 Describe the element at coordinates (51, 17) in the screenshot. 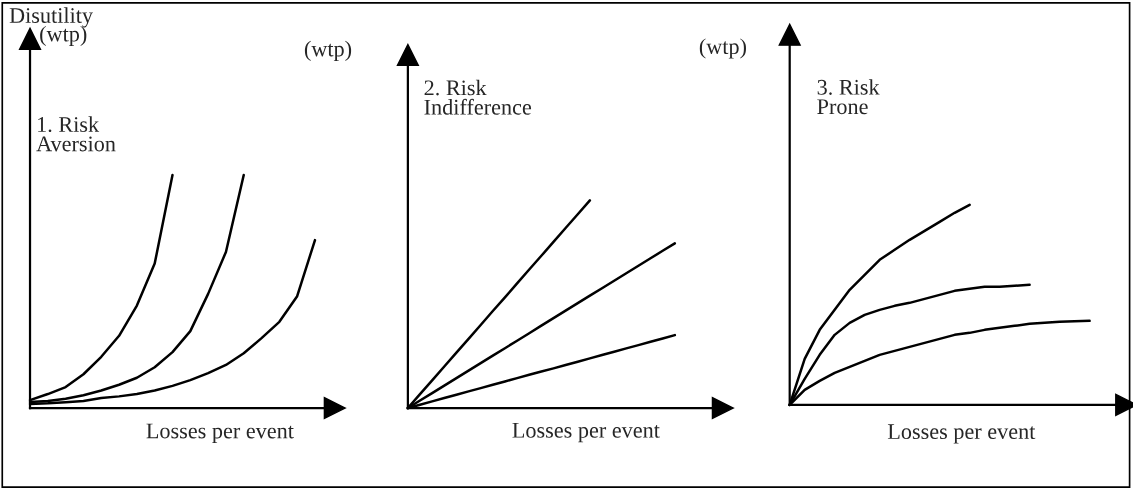

I see `text: Disutility` at that location.